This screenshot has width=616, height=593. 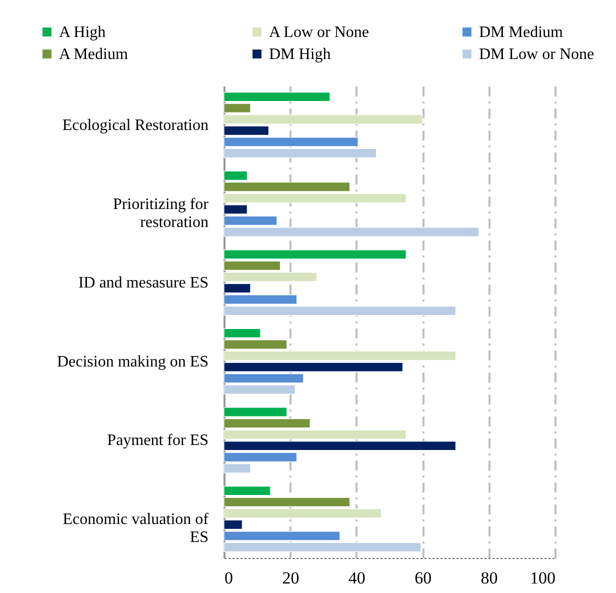 What do you see at coordinates (93, 54) in the screenshot?
I see `legend-label: A Medium` at bounding box center [93, 54].